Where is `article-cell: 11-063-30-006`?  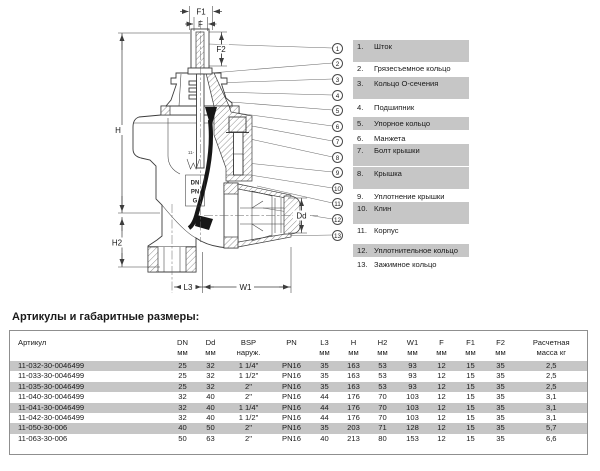
article-cell: 11-063-30-006 is located at coordinates (43, 438).